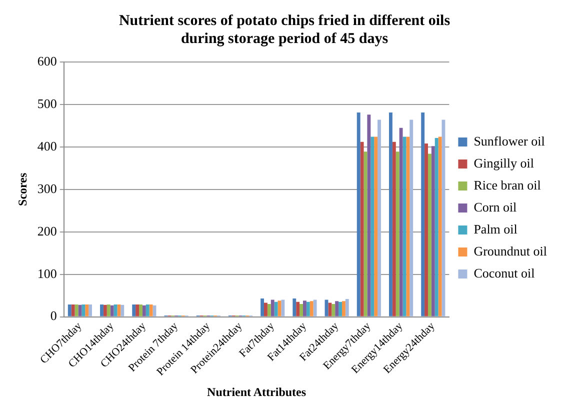 The image size is (569, 416). I want to click on y-tick-label: 600, so click(47, 60).